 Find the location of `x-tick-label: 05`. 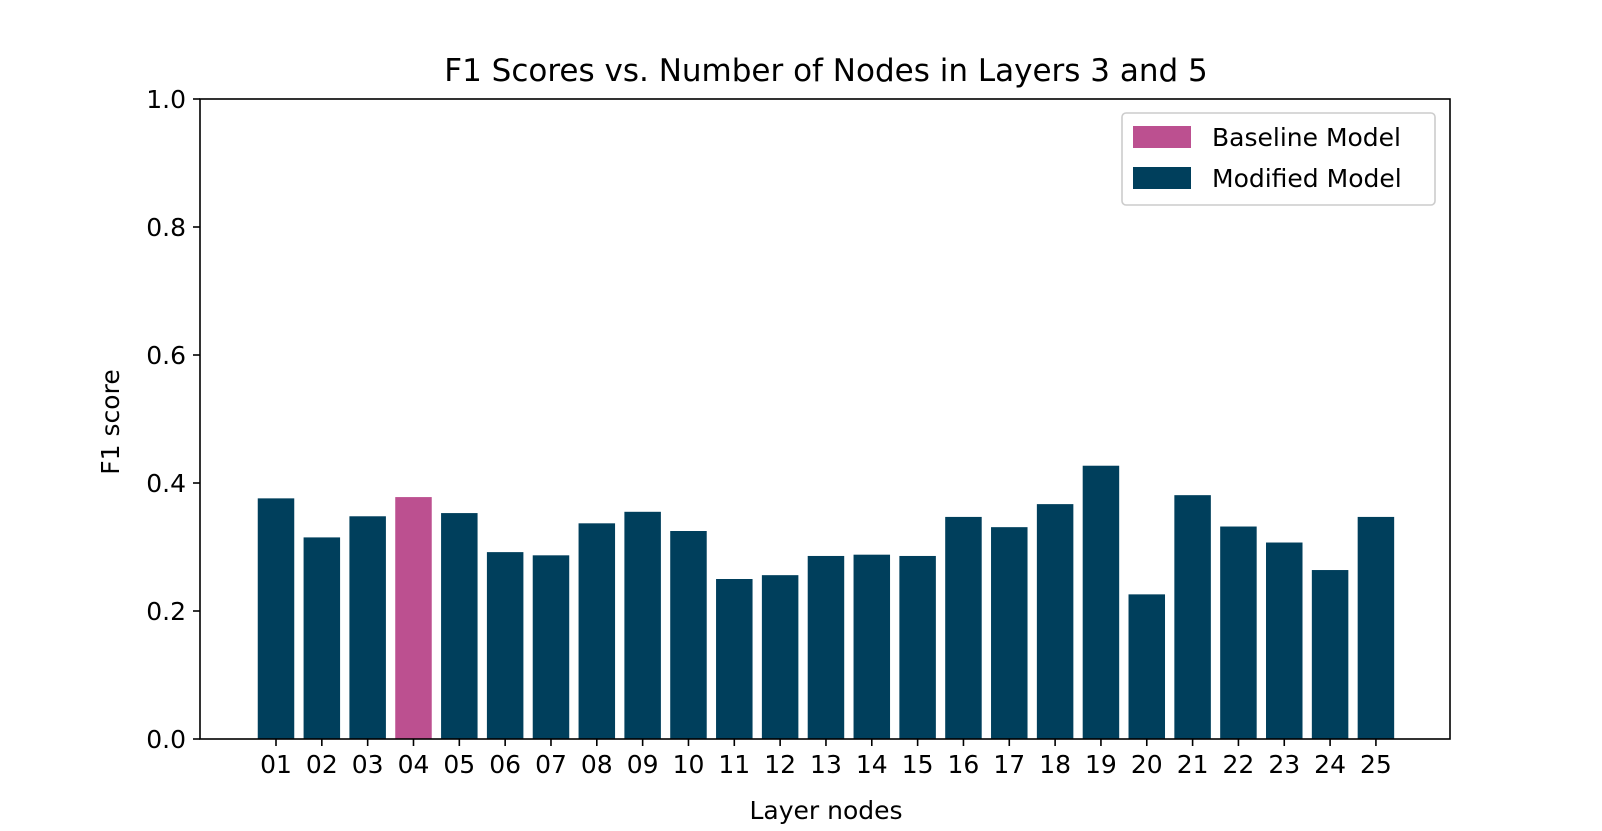

x-tick-label: 05 is located at coordinates (459, 764).